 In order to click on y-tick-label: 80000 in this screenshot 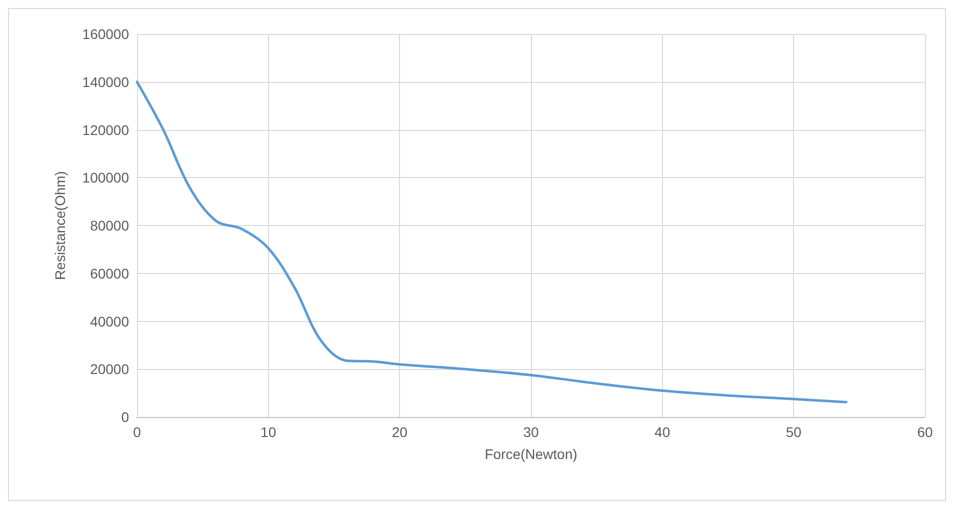, I will do `click(110, 226)`.